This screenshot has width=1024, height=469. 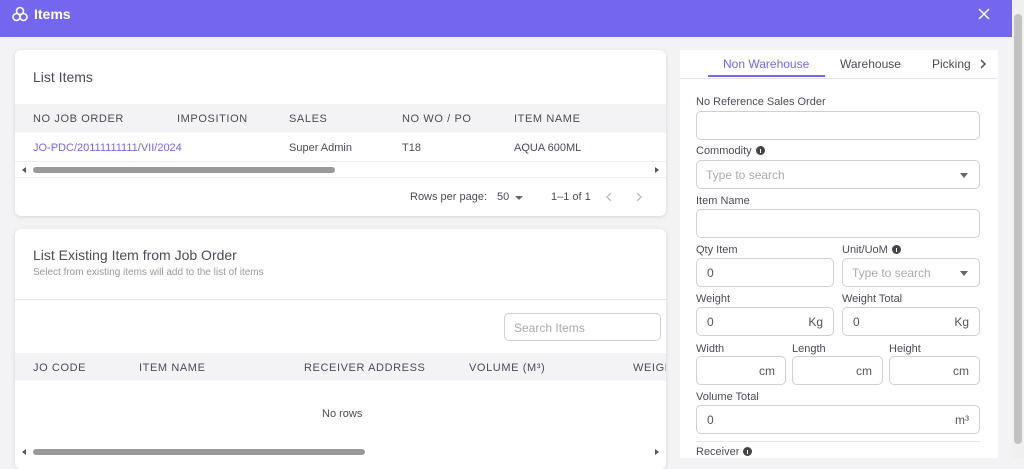 I want to click on rows-per-page-select: 50, so click(x=503, y=197).